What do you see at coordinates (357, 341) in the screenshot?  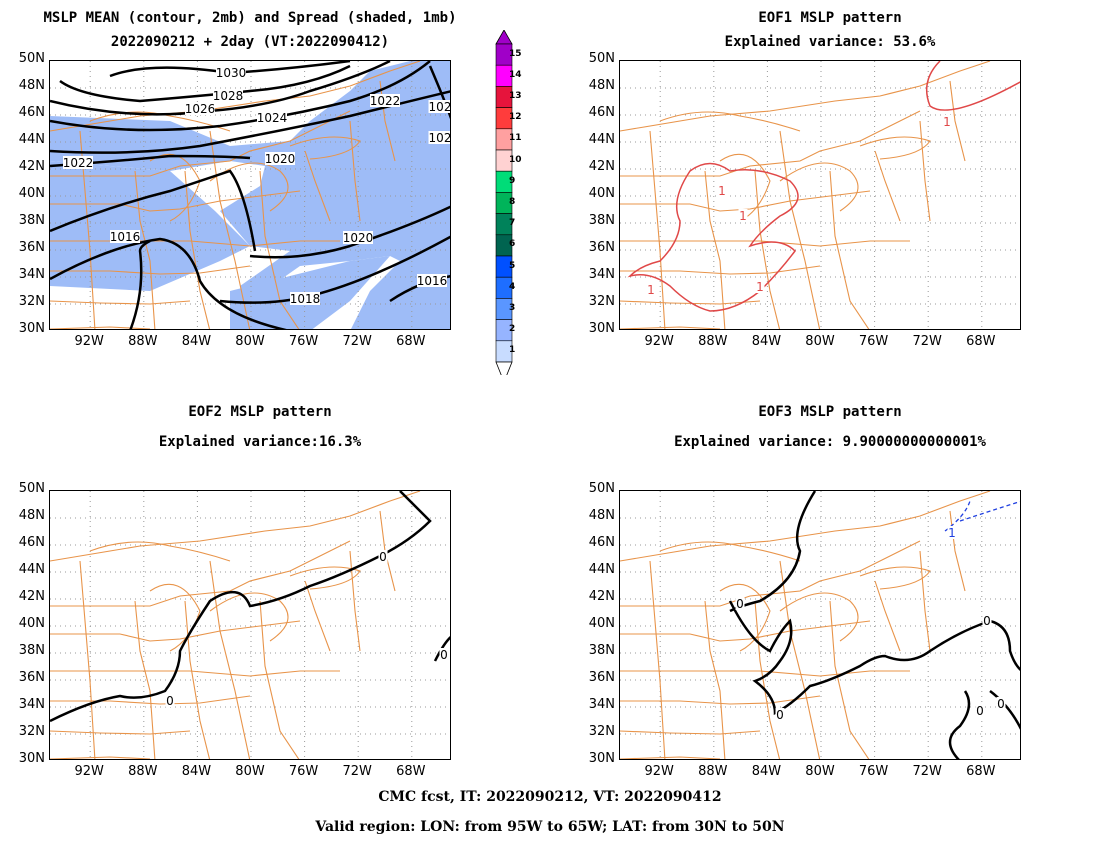 I see `lon-label: 72W` at bounding box center [357, 341].